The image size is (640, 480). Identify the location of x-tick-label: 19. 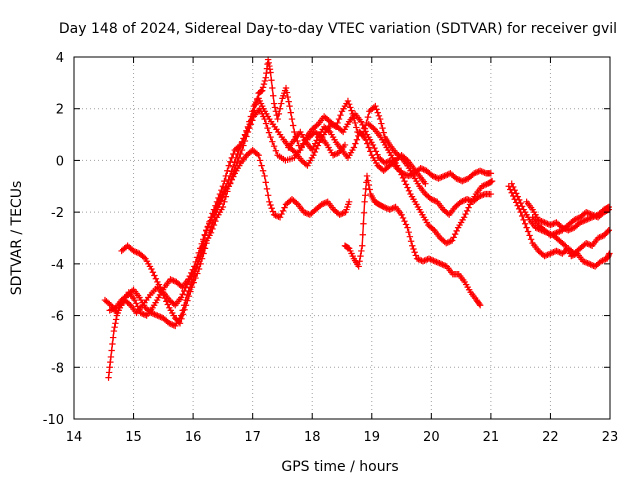
(372, 437).